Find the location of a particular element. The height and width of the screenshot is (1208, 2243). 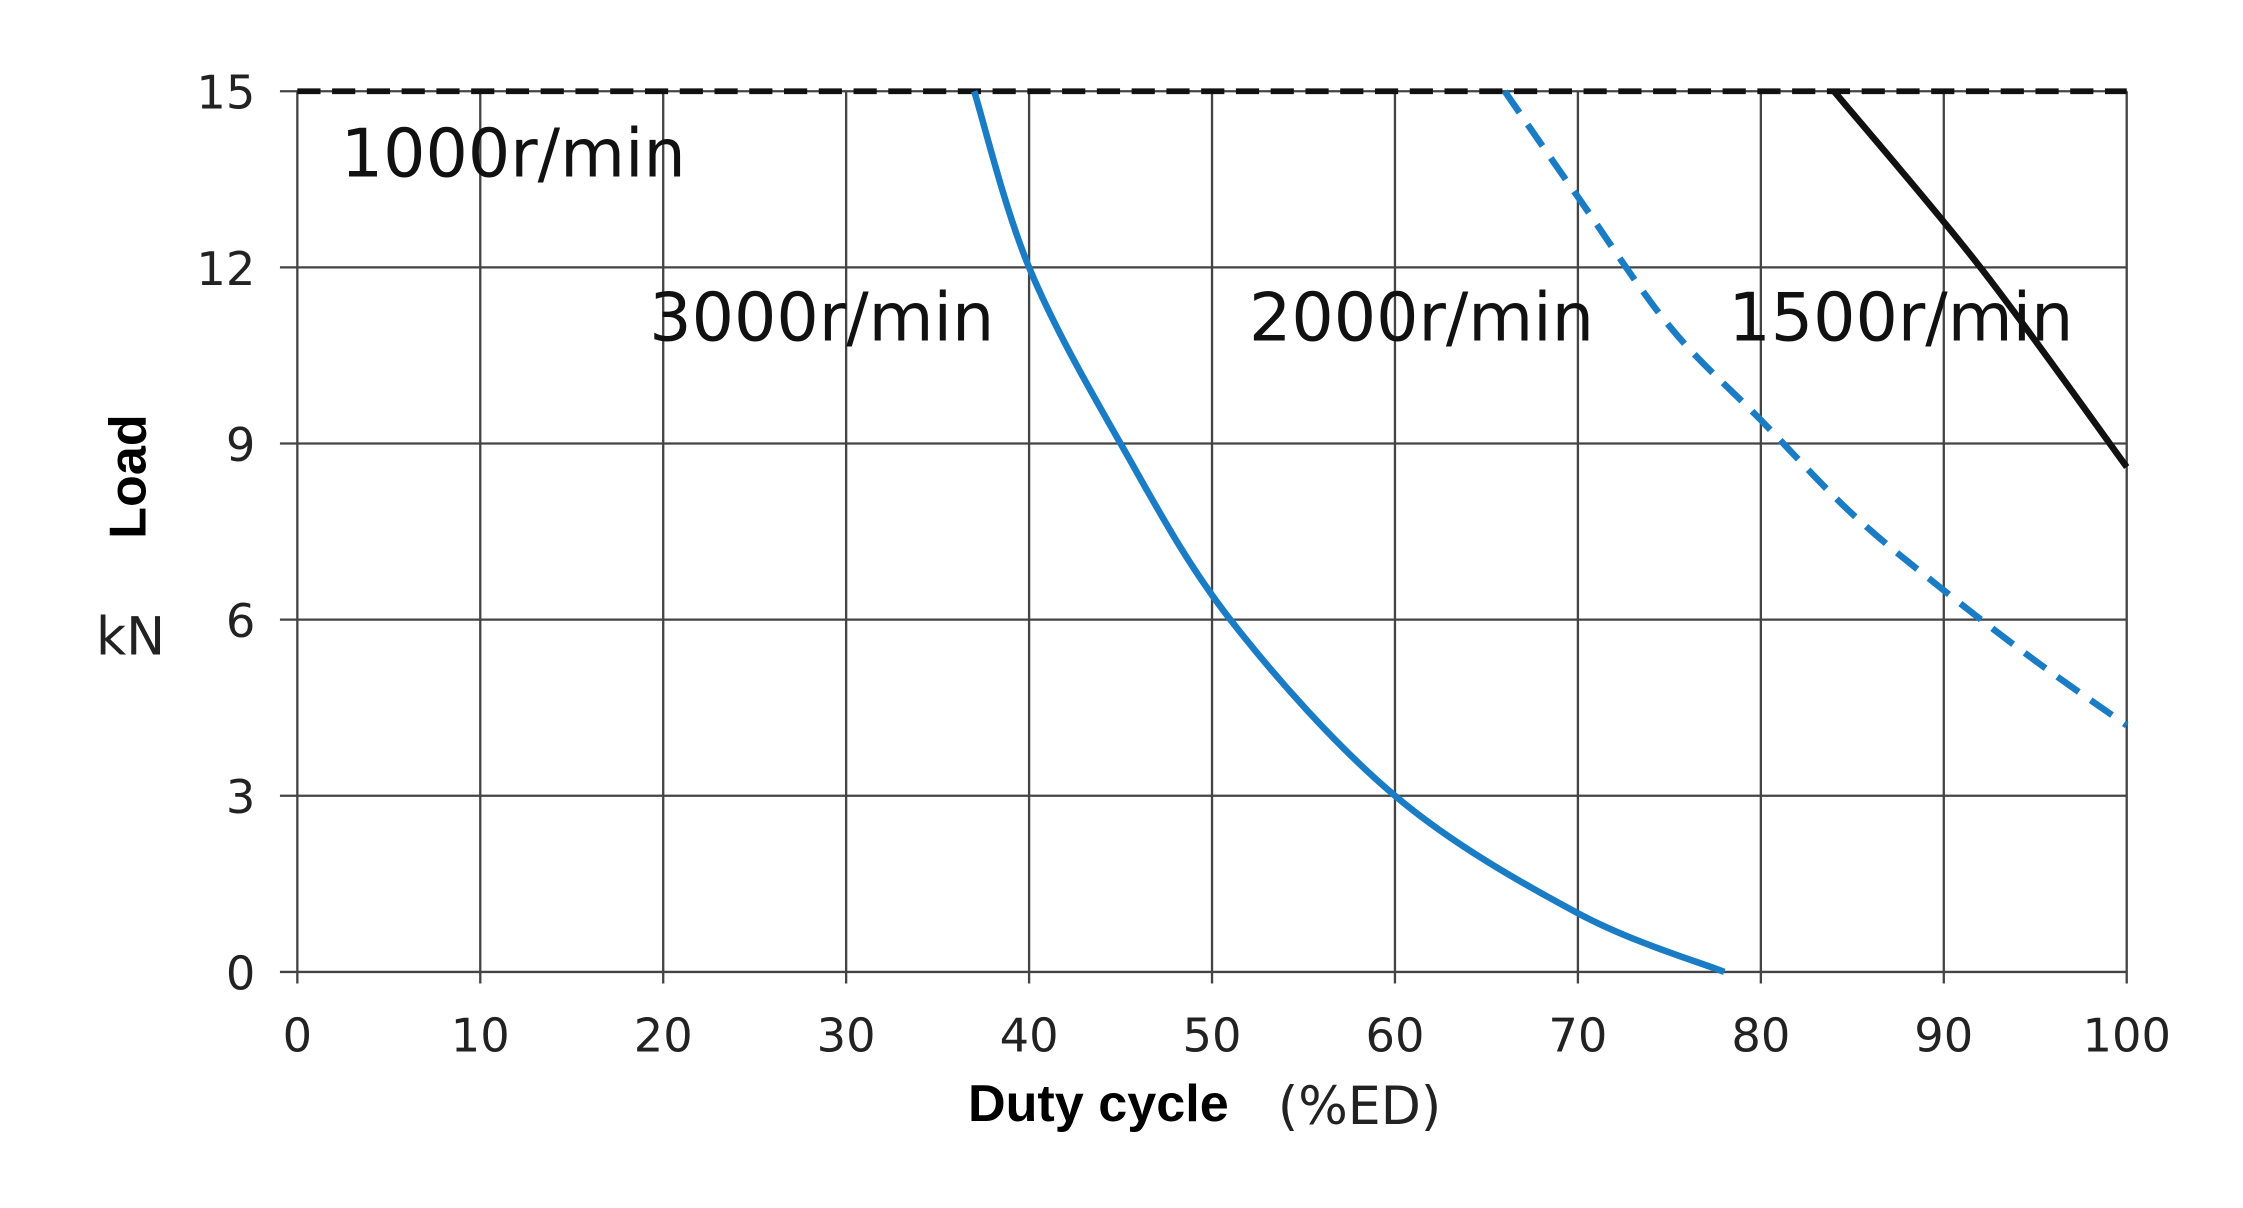

x-tick-label: 0 is located at coordinates (297, 1036).